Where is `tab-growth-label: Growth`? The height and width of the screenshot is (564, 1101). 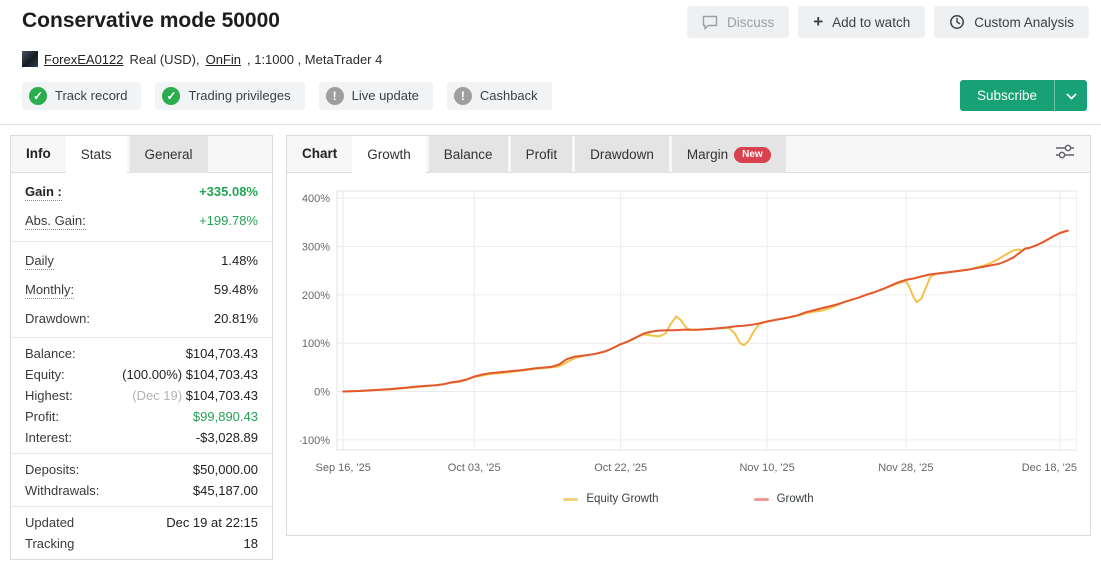 tab-growth-label: Growth is located at coordinates (389, 154).